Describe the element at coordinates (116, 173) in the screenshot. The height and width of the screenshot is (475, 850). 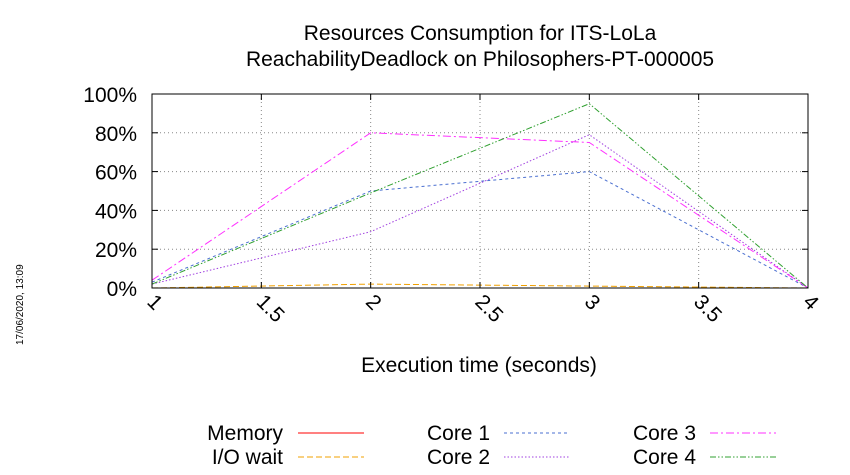
I see `y-tick-label: 60%` at that location.